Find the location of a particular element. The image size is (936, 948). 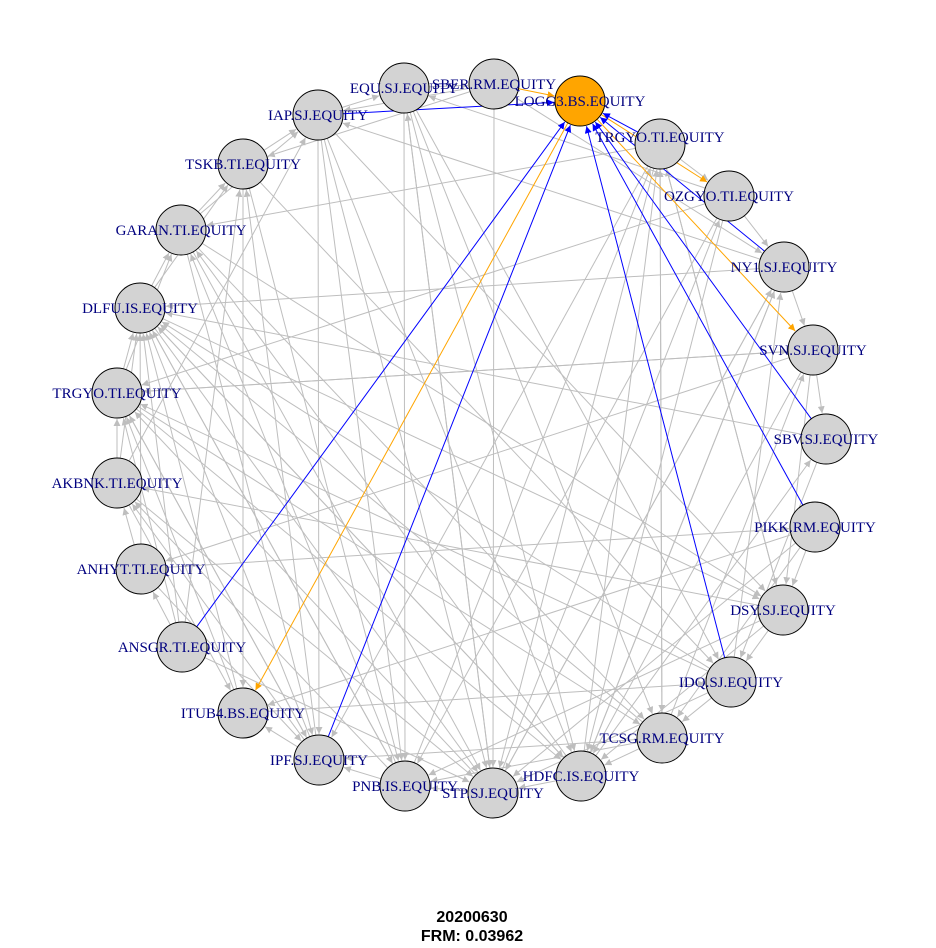

edge-anhyt-to-ipf is located at coordinates (229, 664).